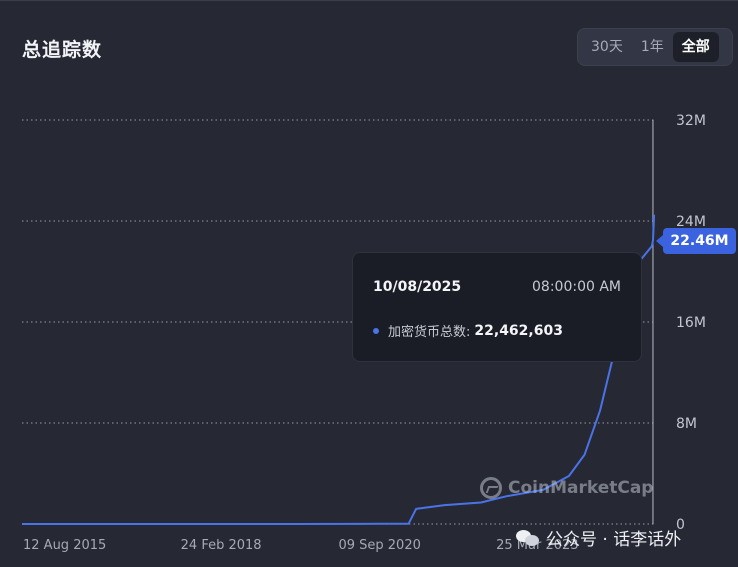 This screenshot has height=567, width=738. What do you see at coordinates (691, 222) in the screenshot?
I see `y-tick-label: 24M` at bounding box center [691, 222].